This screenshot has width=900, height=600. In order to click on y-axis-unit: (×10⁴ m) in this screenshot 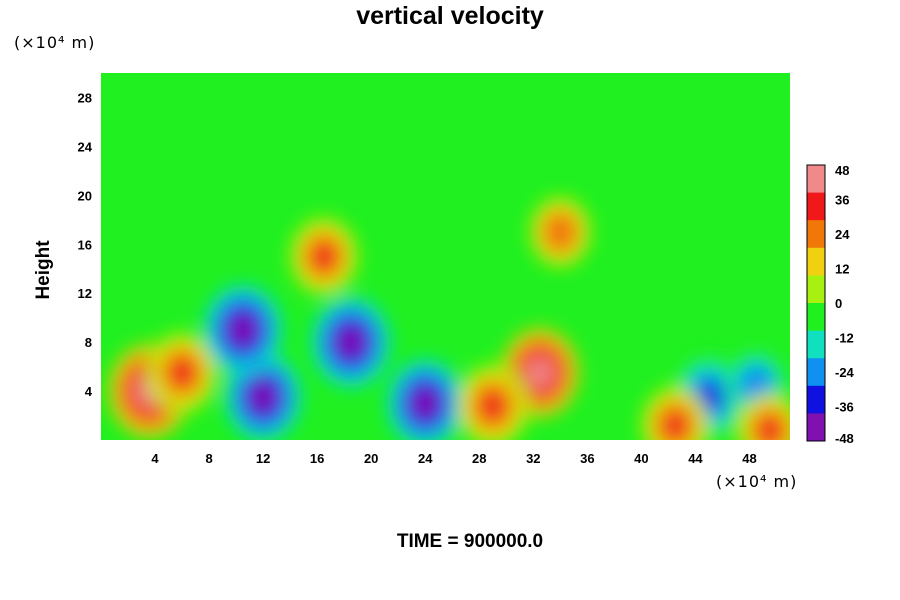, I will do `click(55, 42)`.